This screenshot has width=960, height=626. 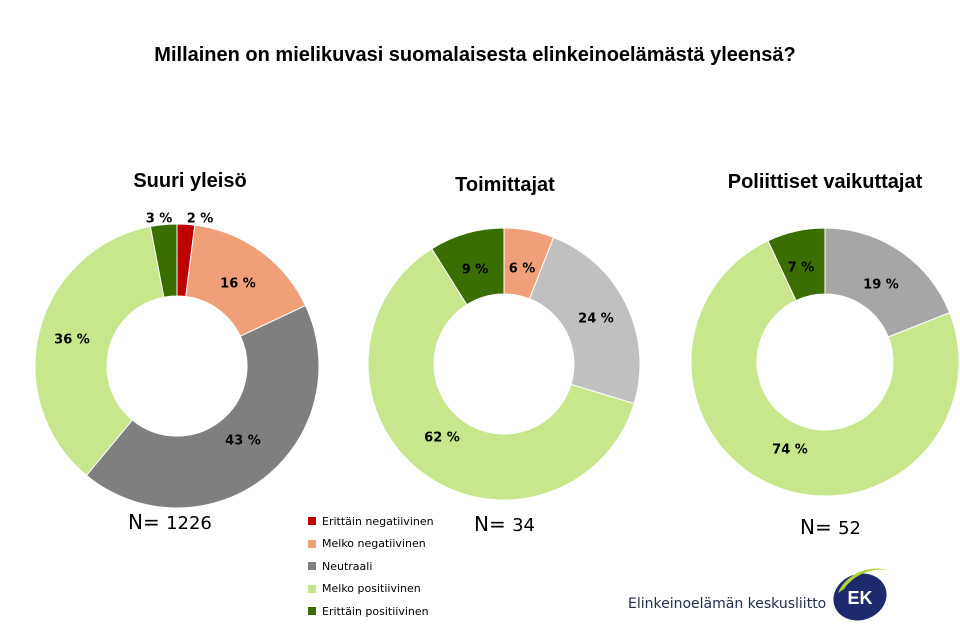 I want to click on data-label: 6 %, so click(x=522, y=269).